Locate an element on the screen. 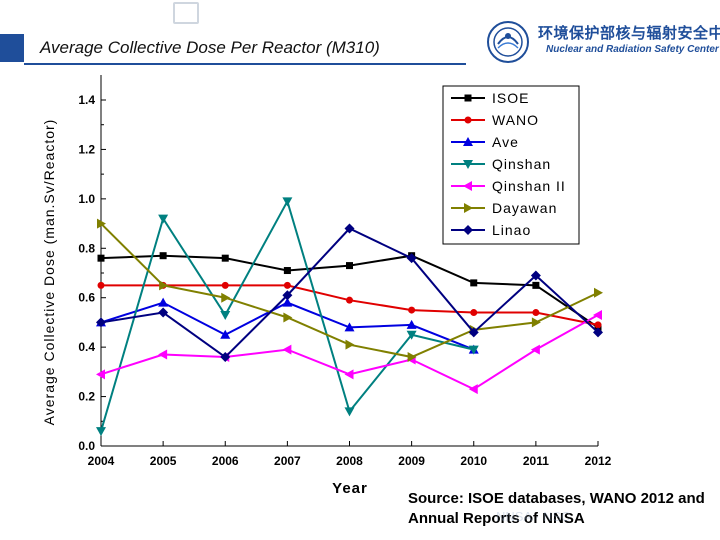 The height and width of the screenshot is (540, 720). legend-label-linao: Linao is located at coordinates (511, 230).